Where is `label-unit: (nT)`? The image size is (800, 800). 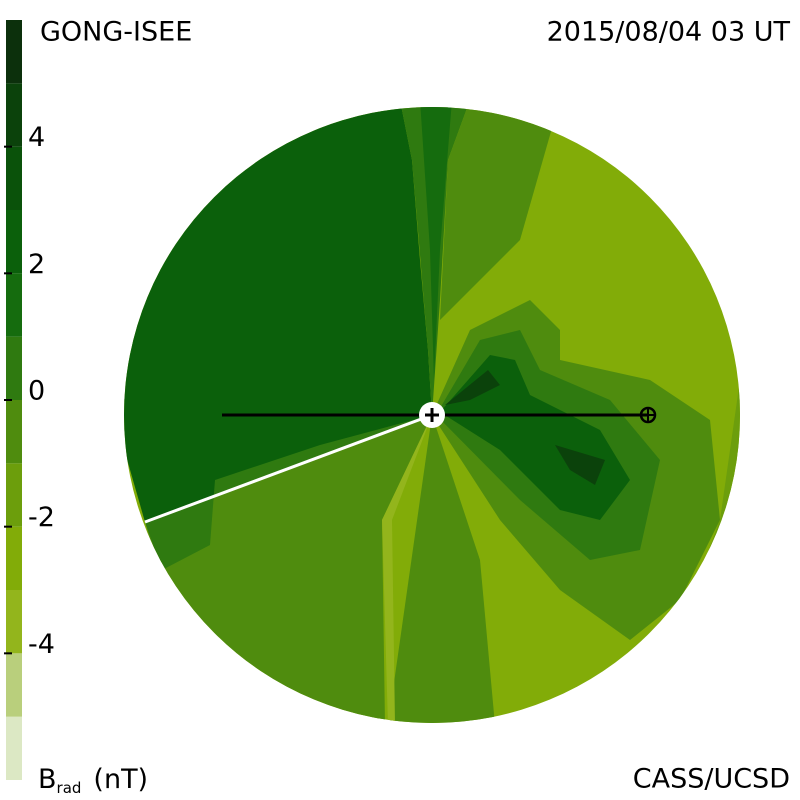 label-unit: (nT) is located at coordinates (120, 779).